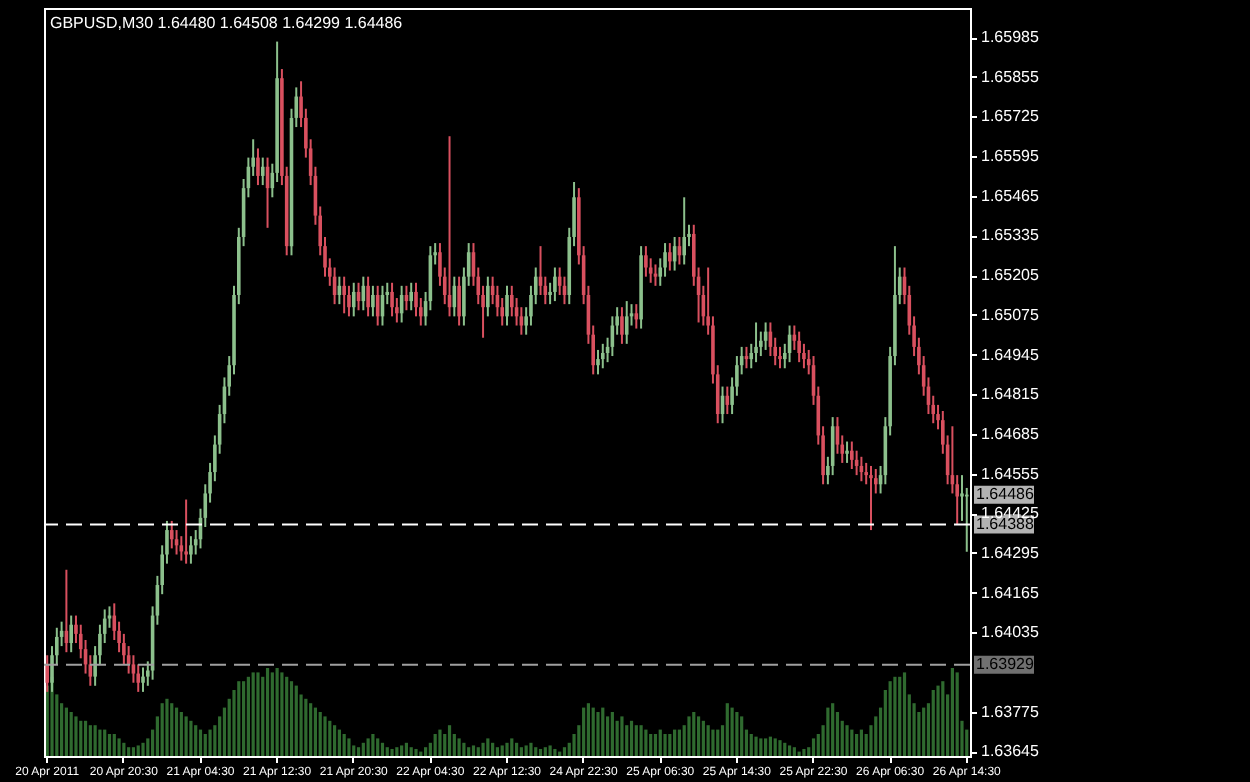 The image size is (1250, 782). I want to click on y-tick-label: 1.65725, so click(1010, 116).